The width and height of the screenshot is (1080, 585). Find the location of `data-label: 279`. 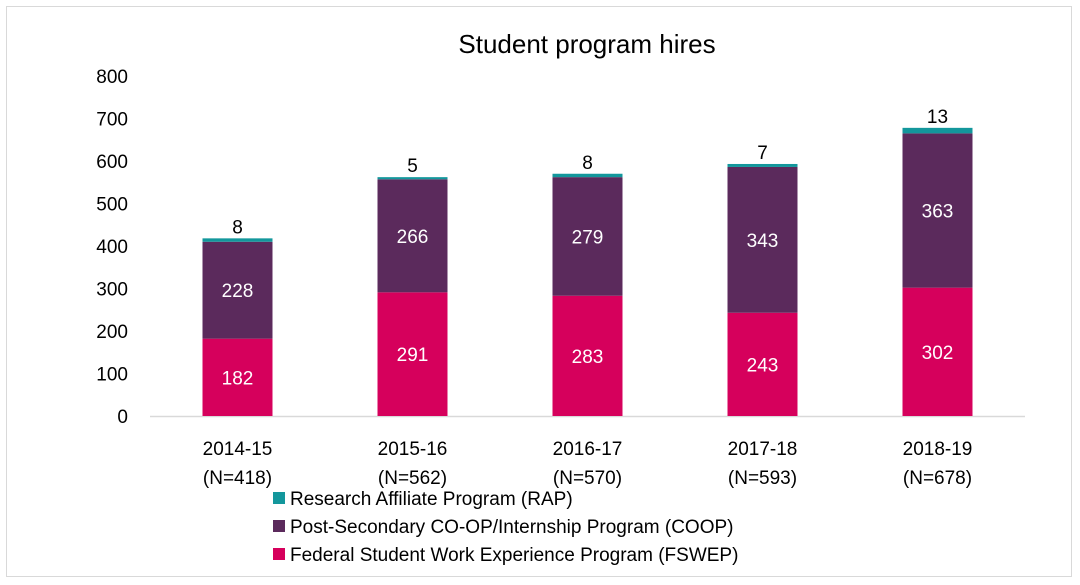

data-label: 279 is located at coordinates (588, 237).